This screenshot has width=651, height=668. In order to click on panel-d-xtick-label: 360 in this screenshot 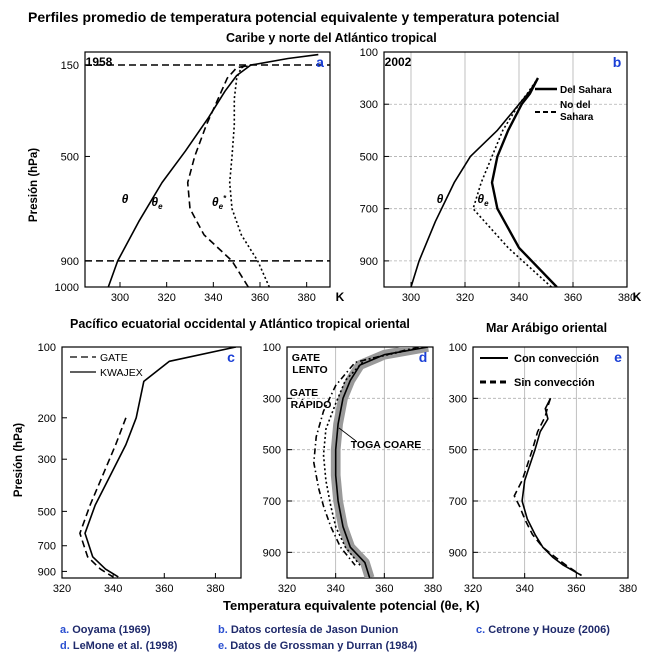, I will do `click(384, 589)`.